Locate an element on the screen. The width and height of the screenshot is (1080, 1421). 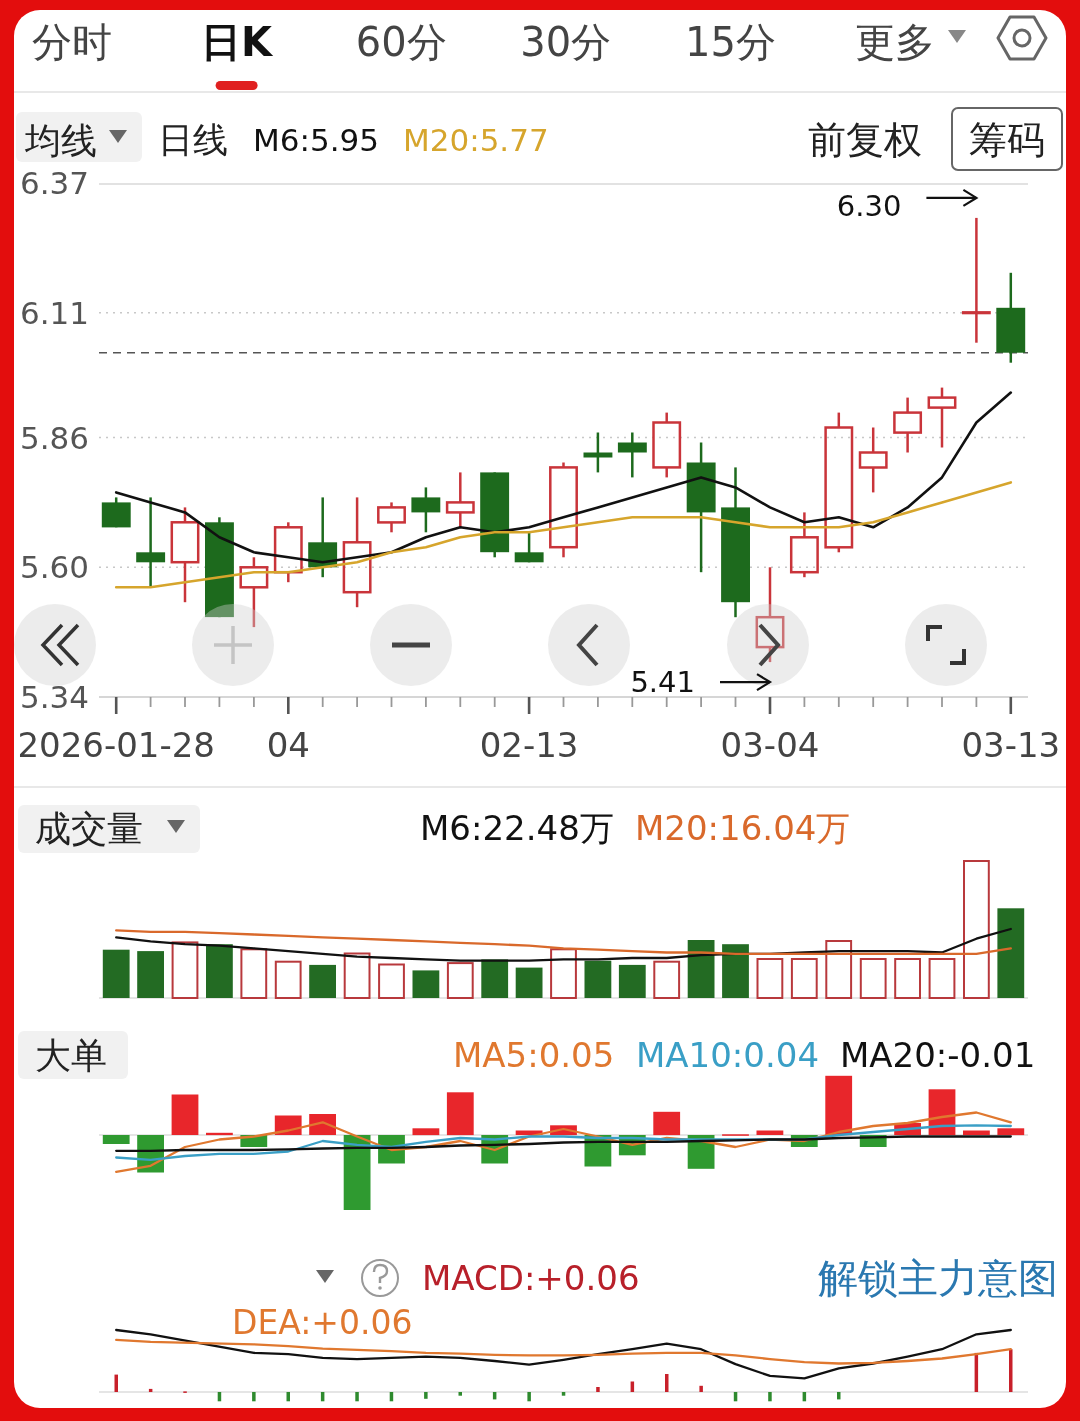
text: 60分 is located at coordinates (401, 42).